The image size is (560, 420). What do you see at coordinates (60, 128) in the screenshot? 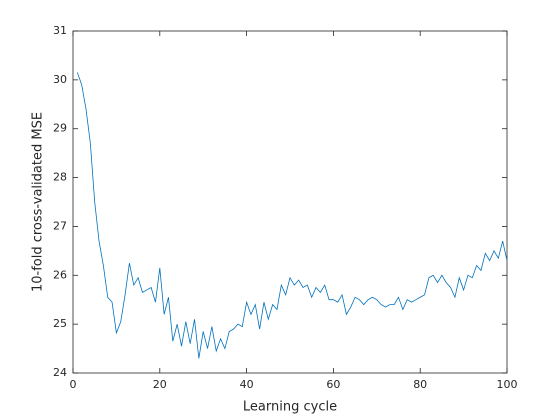
I see `y-tick-label: 29` at bounding box center [60, 128].